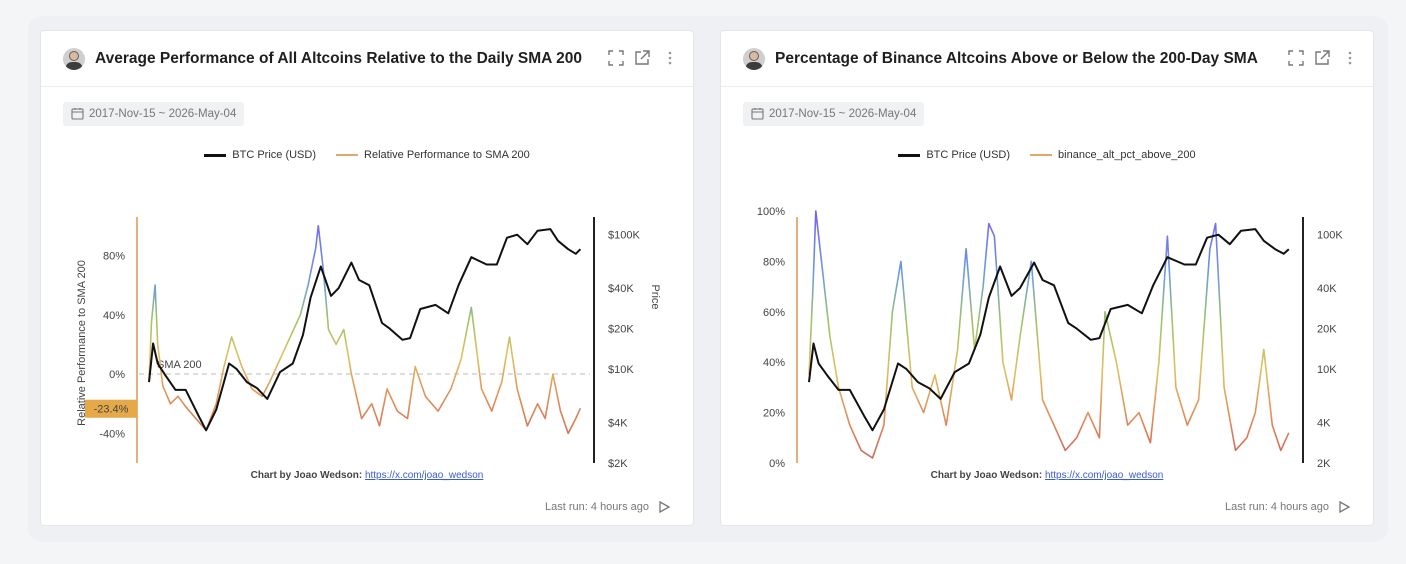  What do you see at coordinates (621, 370) in the screenshot?
I see `y2-tick-label: $10K` at bounding box center [621, 370].